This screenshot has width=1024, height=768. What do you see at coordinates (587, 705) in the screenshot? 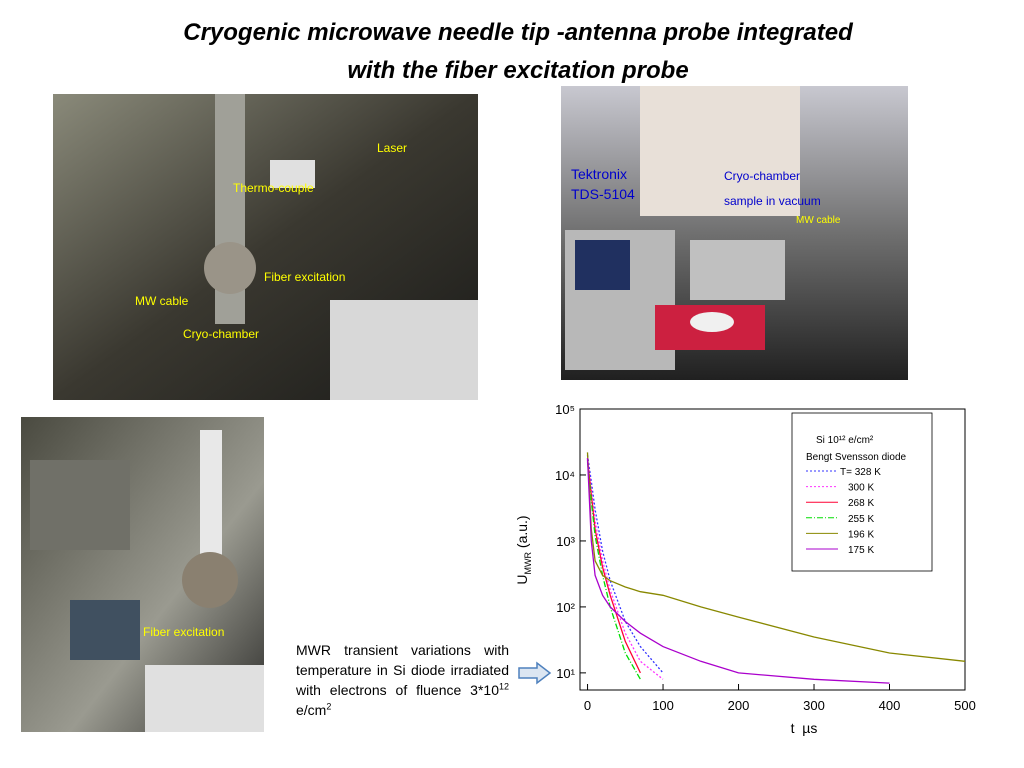
I see `x-tick-label: 0` at bounding box center [587, 705].